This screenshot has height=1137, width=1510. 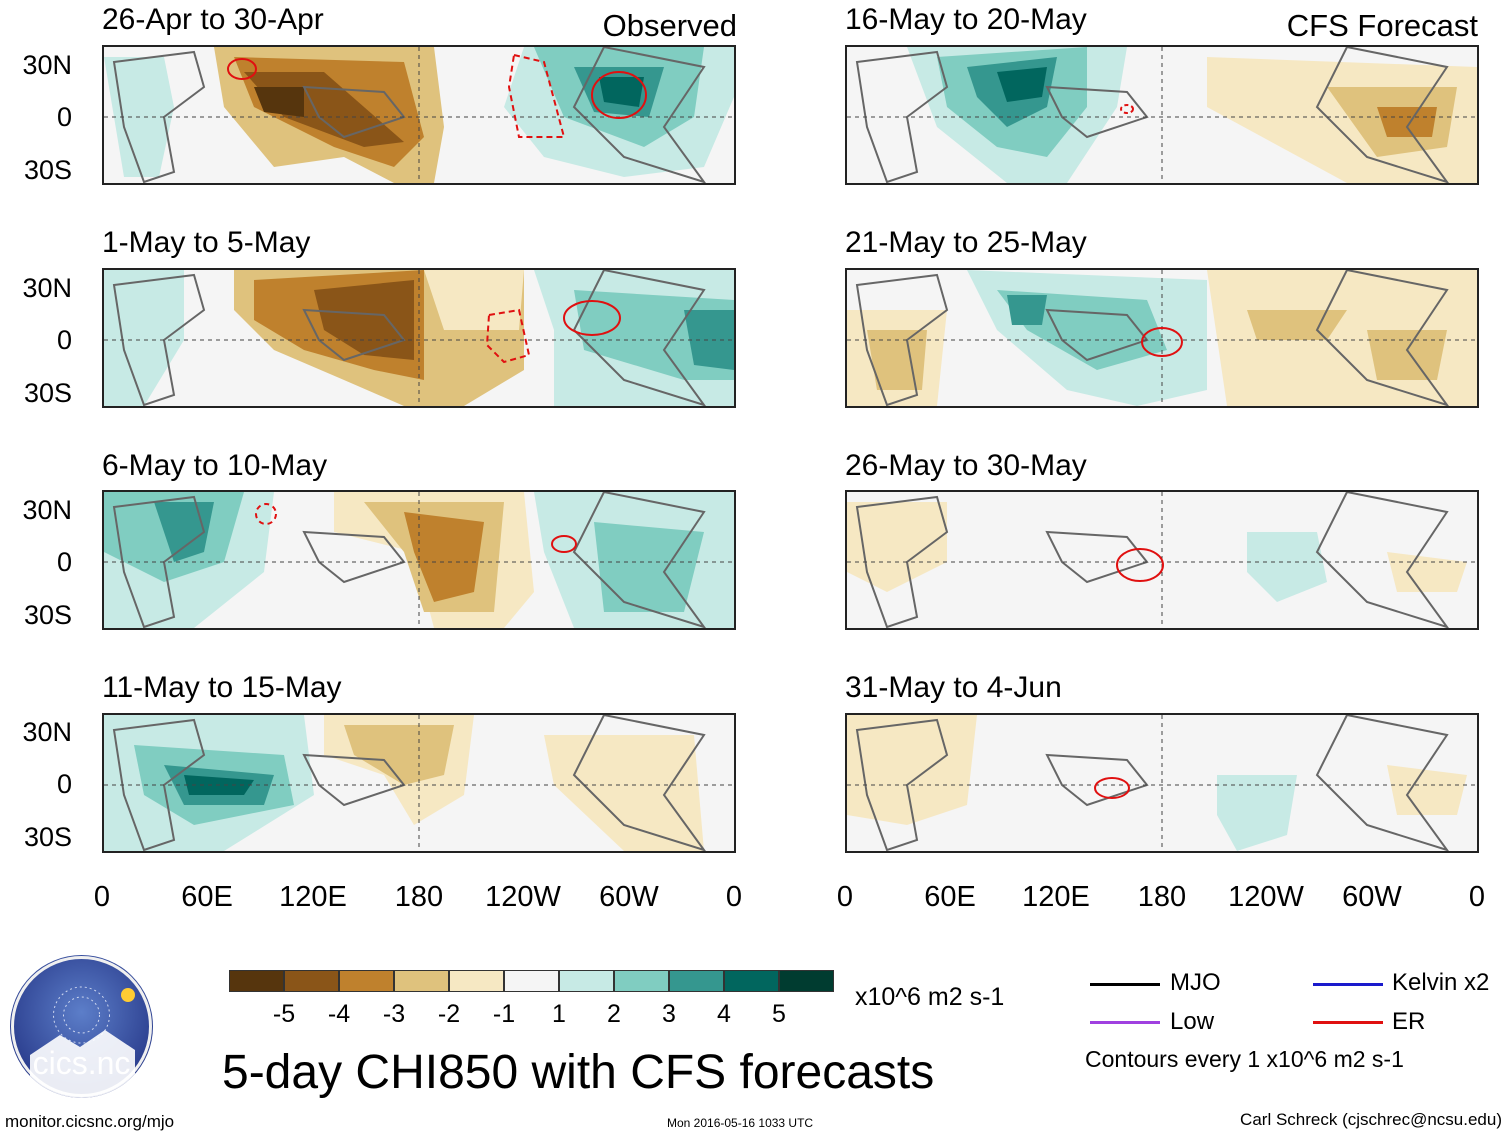 What do you see at coordinates (669, 25) in the screenshot?
I see `panel-tag-observed: Observed` at bounding box center [669, 25].